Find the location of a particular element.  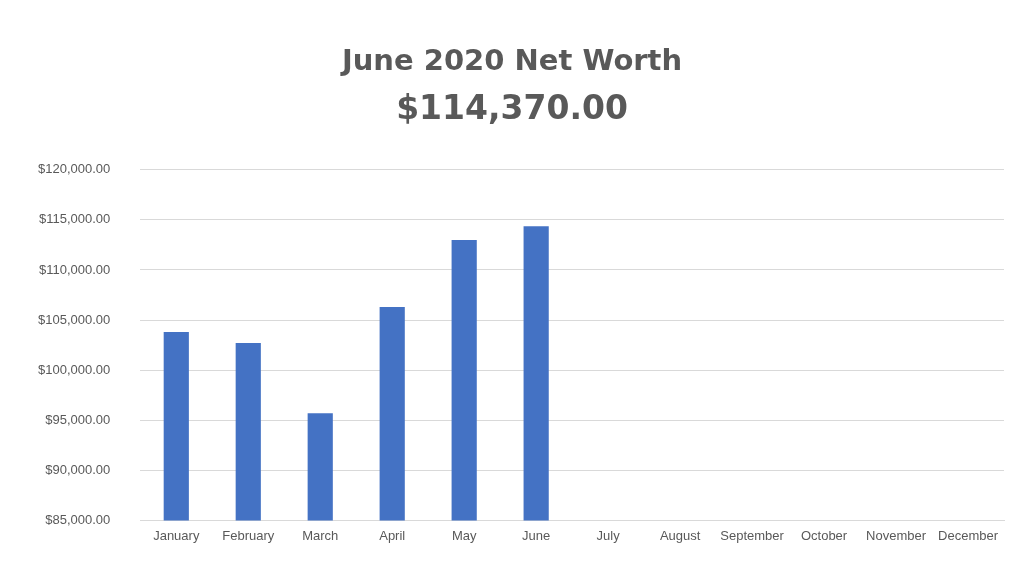

y-tick-label: $90,000.00 is located at coordinates (78, 469).